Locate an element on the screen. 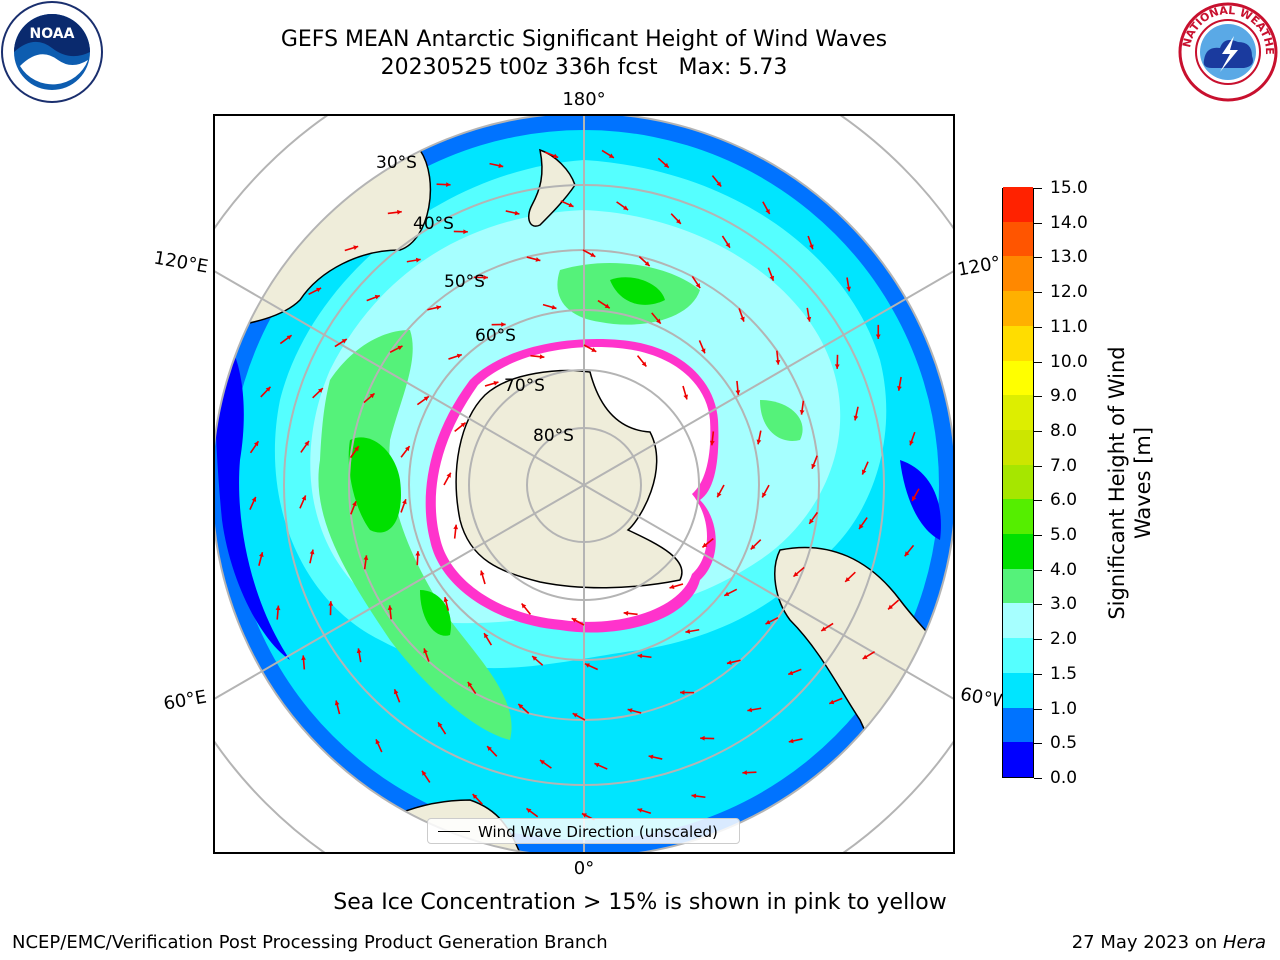  colorbar-tick-label: 14.0 is located at coordinates (1069, 222).